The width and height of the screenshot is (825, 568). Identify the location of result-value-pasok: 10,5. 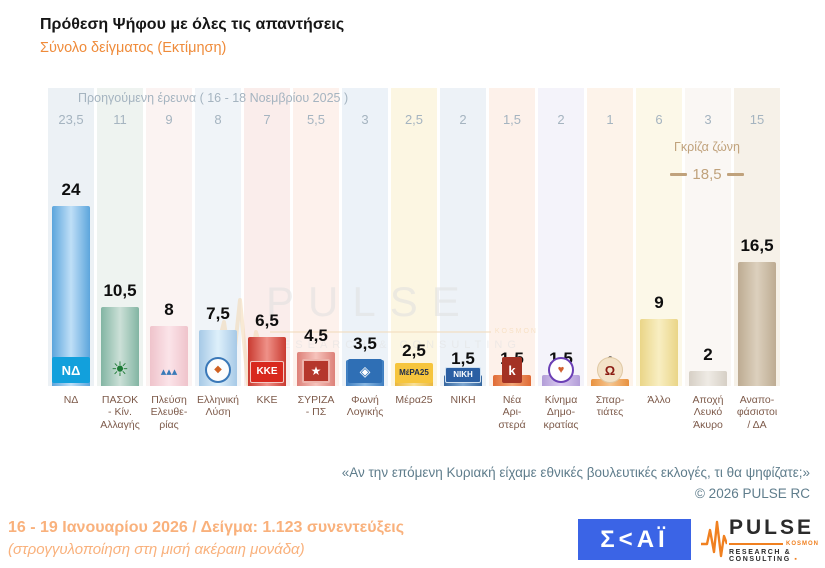
(120, 291).